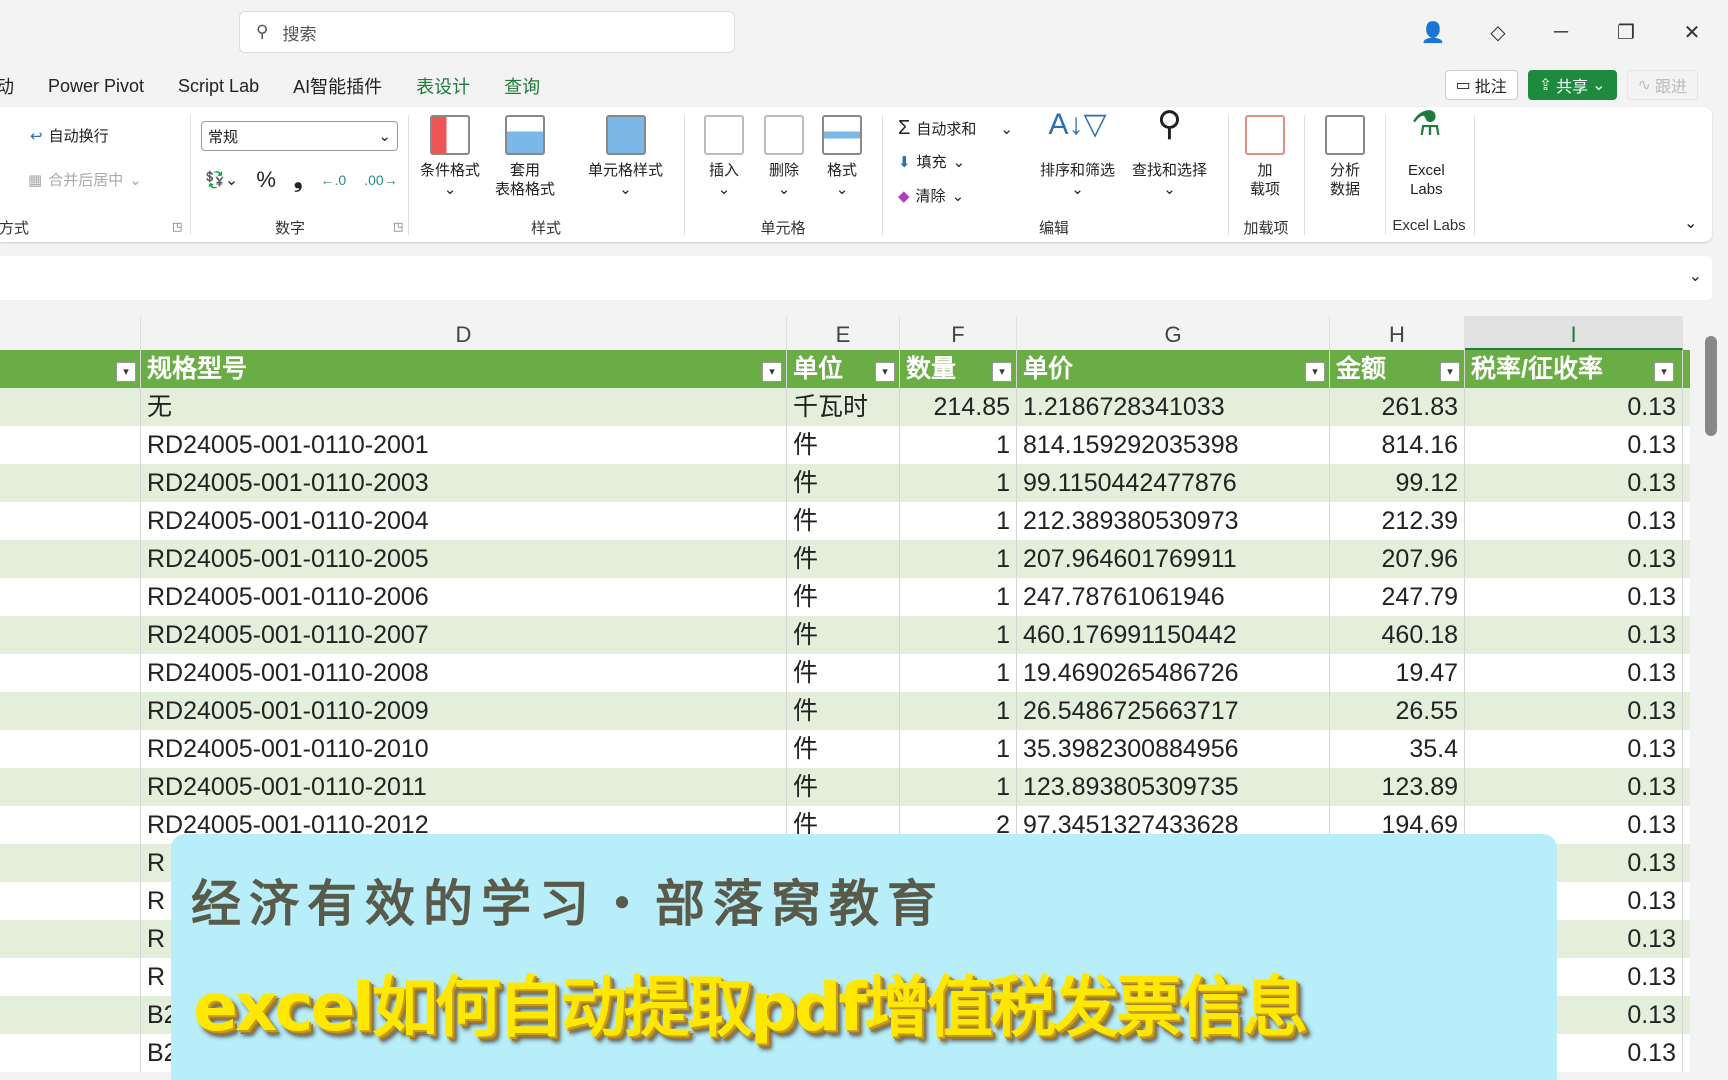 Image resolution: width=1728 pixels, height=1080 pixels. I want to click on clear-button: ◆ 清除 ⌄, so click(931, 195).